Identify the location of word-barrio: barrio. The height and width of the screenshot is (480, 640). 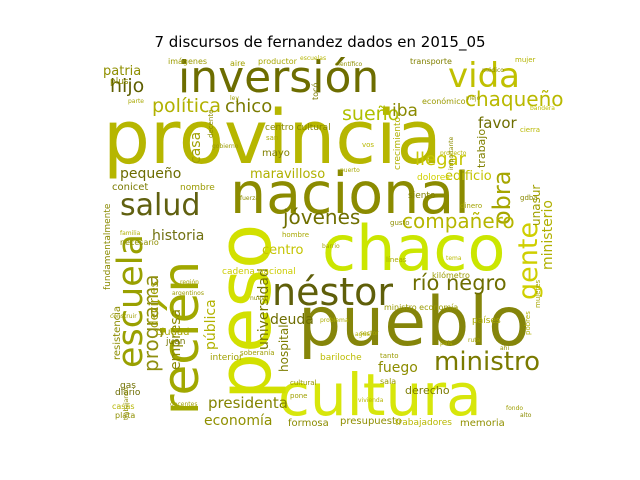
(331, 246).